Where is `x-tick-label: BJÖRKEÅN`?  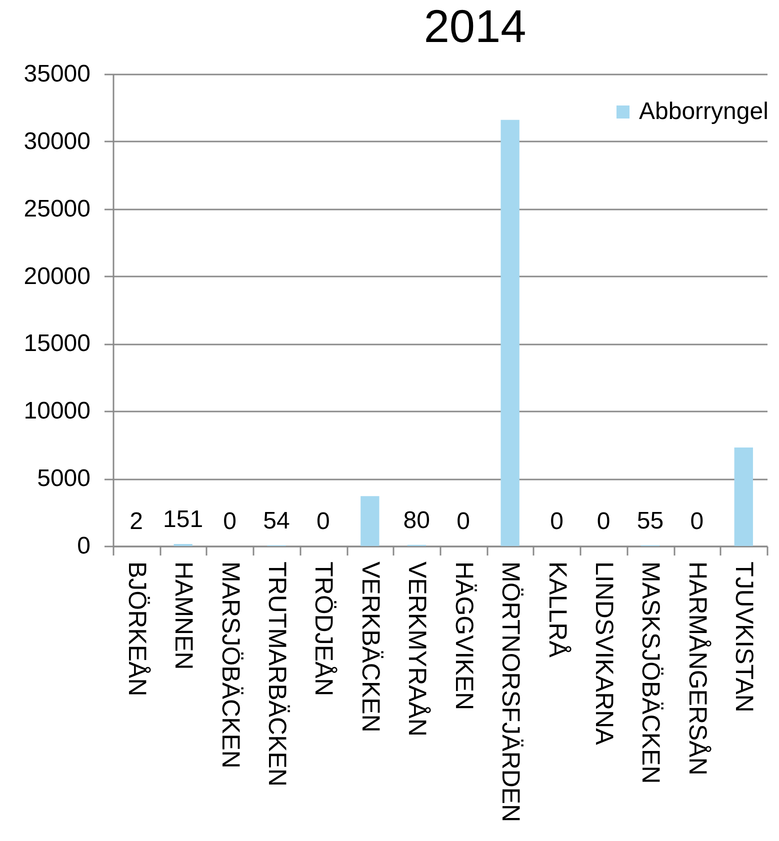 x-tick-label: BJÖRKEÅN is located at coordinates (136, 629).